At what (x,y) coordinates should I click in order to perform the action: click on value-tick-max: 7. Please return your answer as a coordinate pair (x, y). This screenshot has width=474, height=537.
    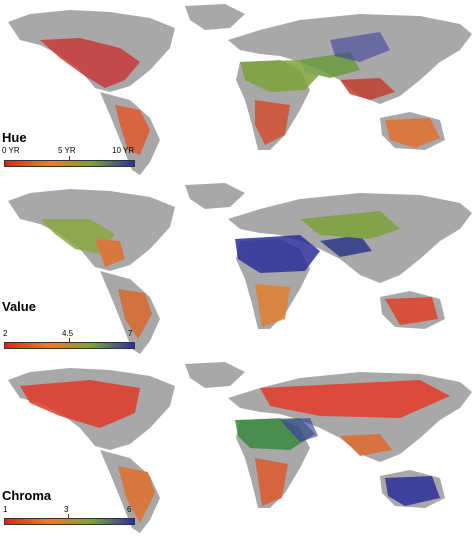
    Looking at the image, I should click on (130, 333).